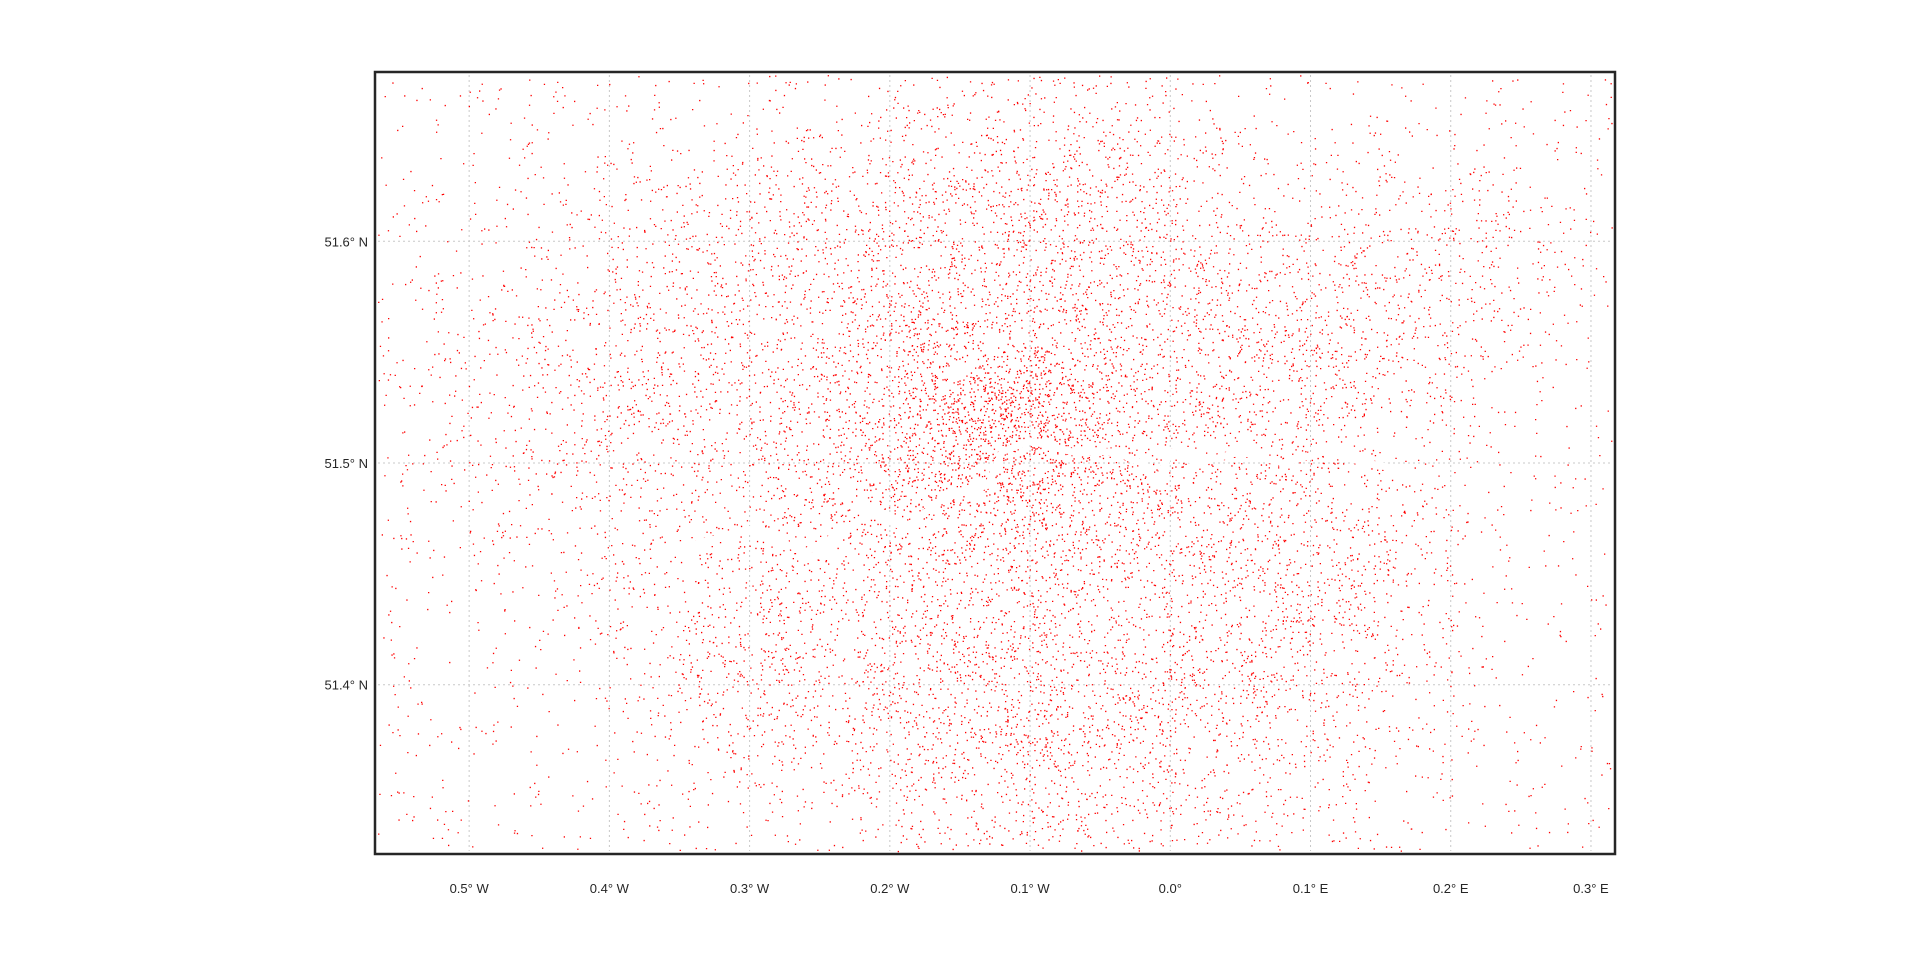  I want to click on x-tick-label: 0.1° W, so click(1030, 888).